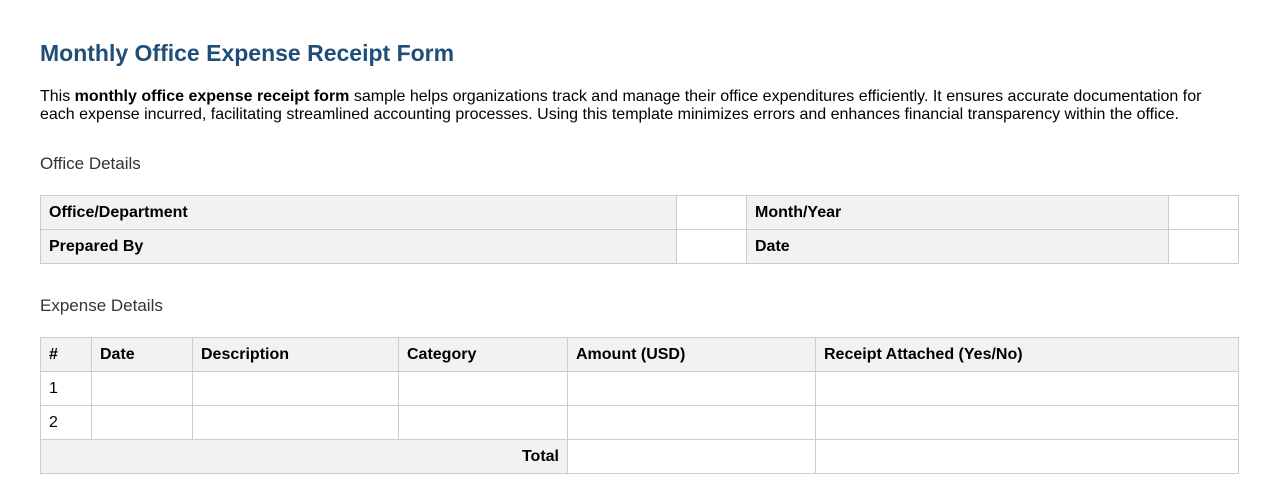 This screenshot has height=501, width=1278. I want to click on total-receipt-cell, so click(1027, 456).